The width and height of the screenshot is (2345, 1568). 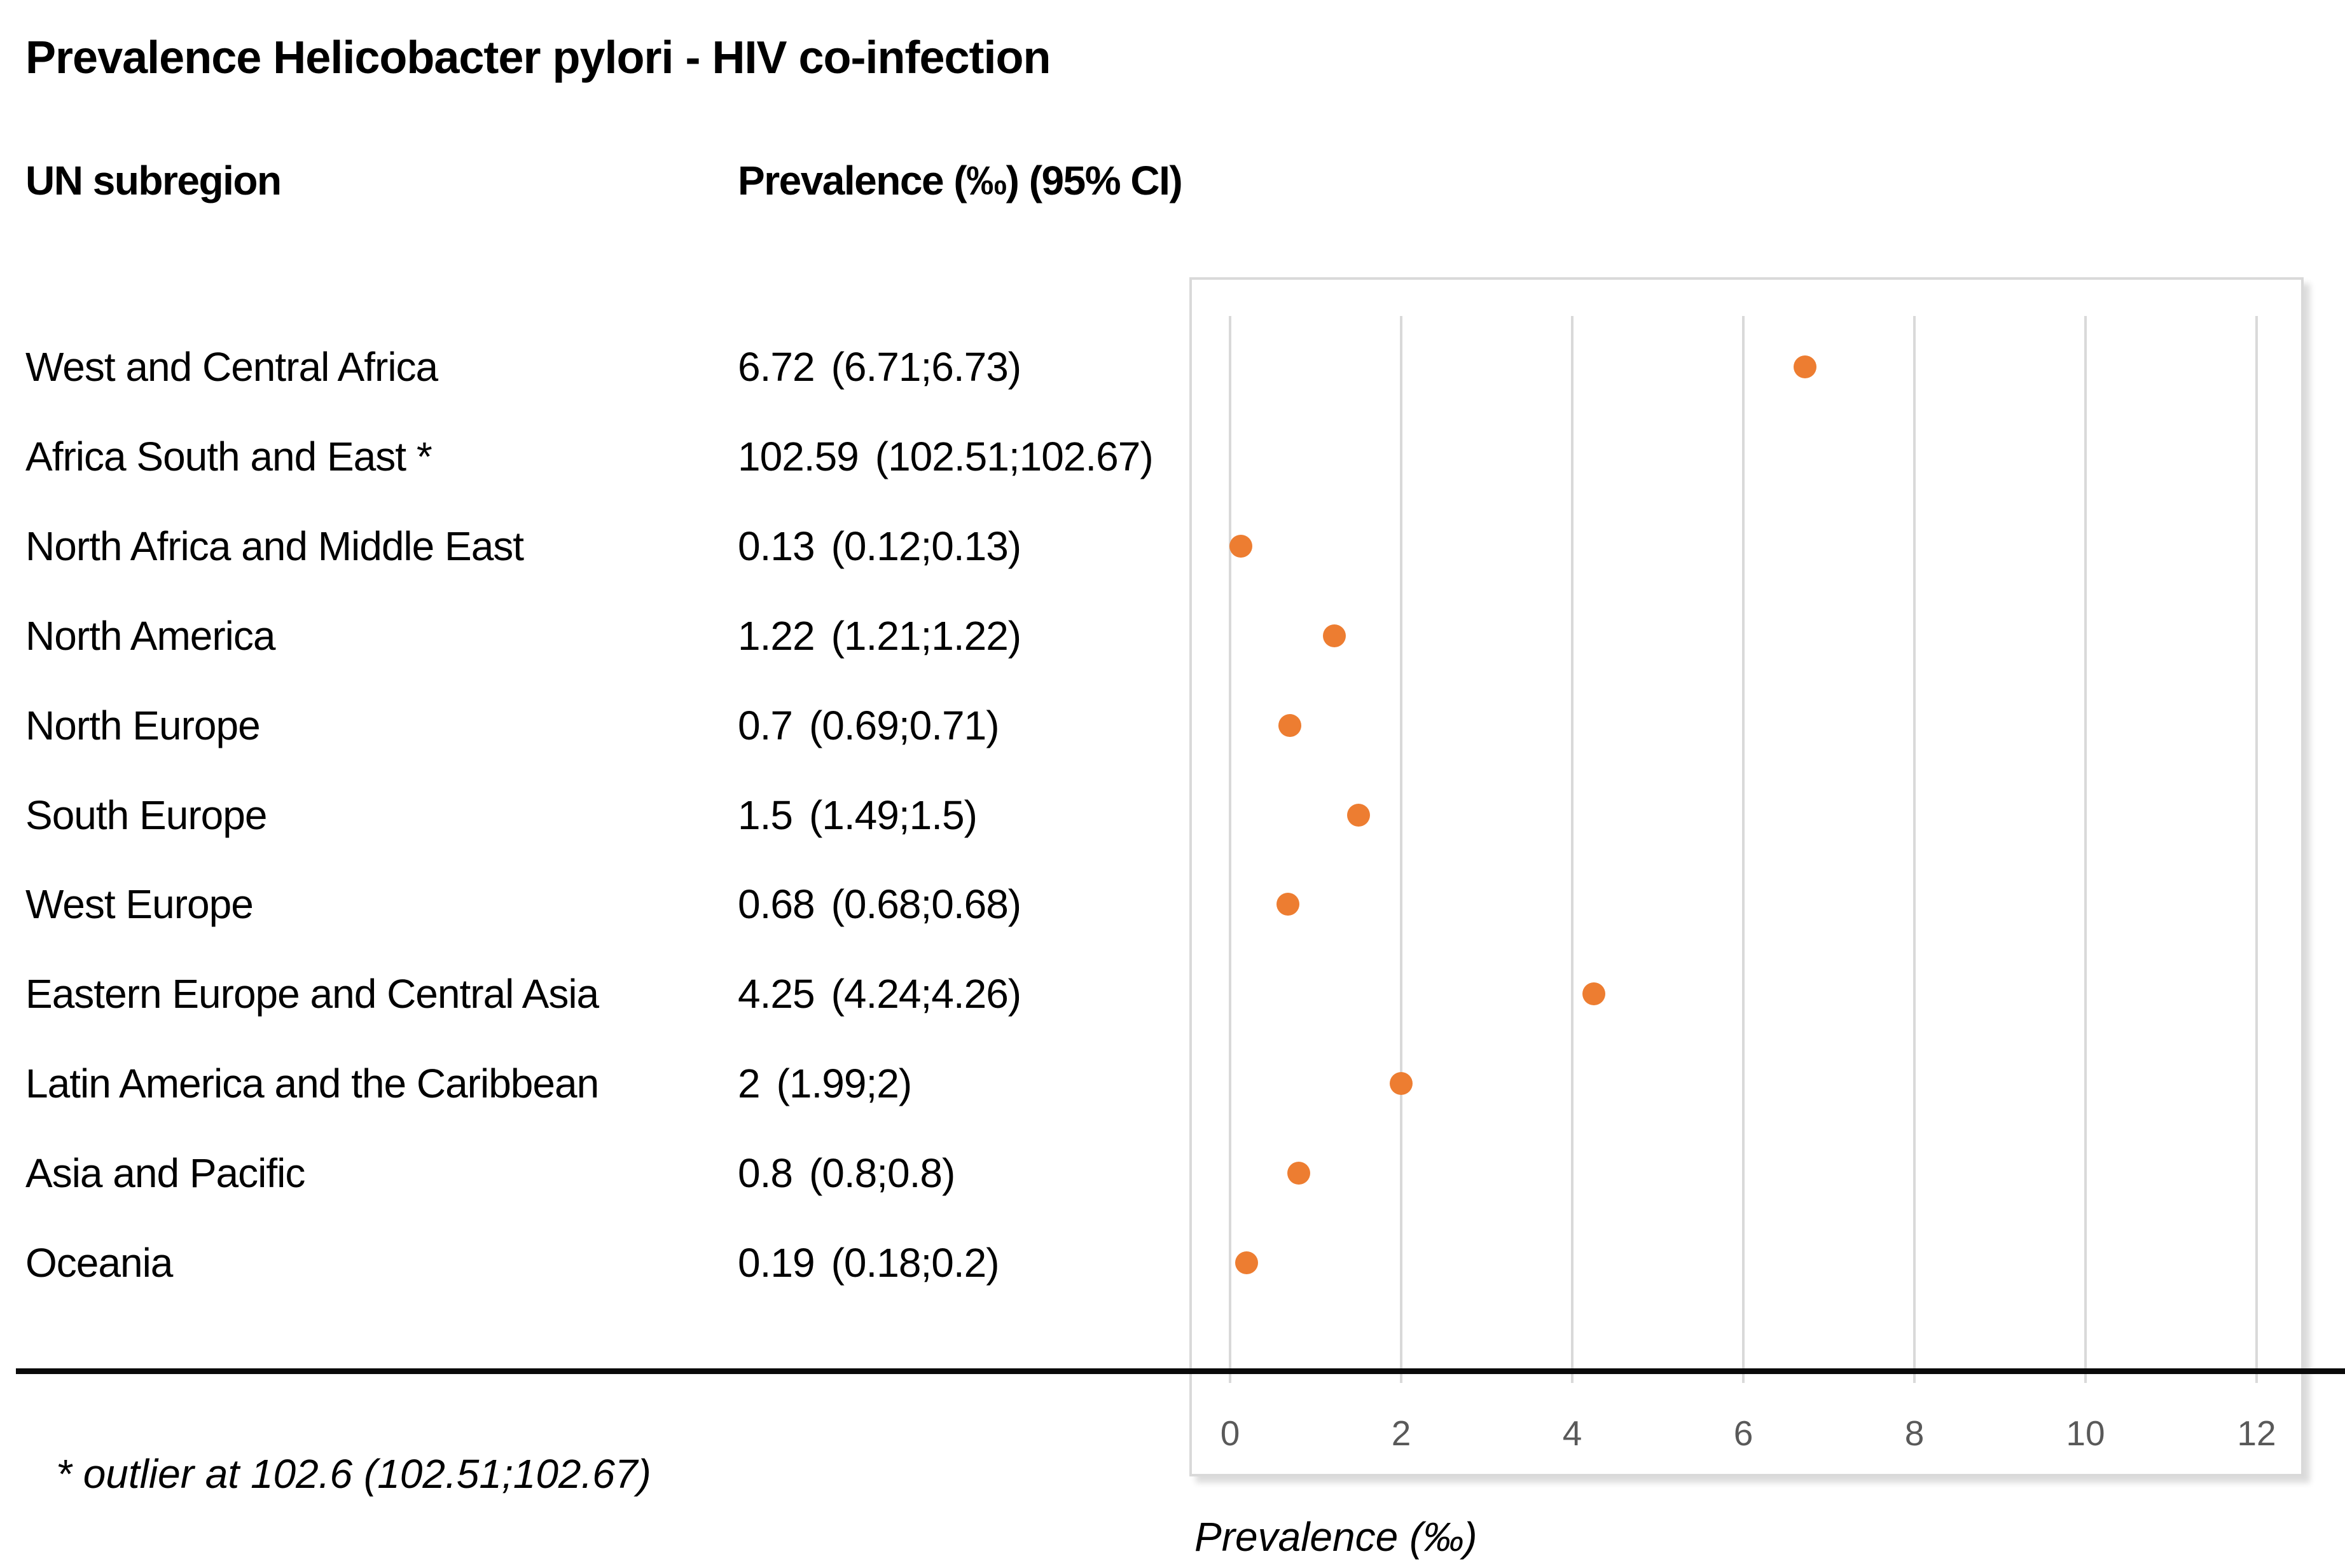 I want to click on tick-label: 8, so click(x=1914, y=1433).